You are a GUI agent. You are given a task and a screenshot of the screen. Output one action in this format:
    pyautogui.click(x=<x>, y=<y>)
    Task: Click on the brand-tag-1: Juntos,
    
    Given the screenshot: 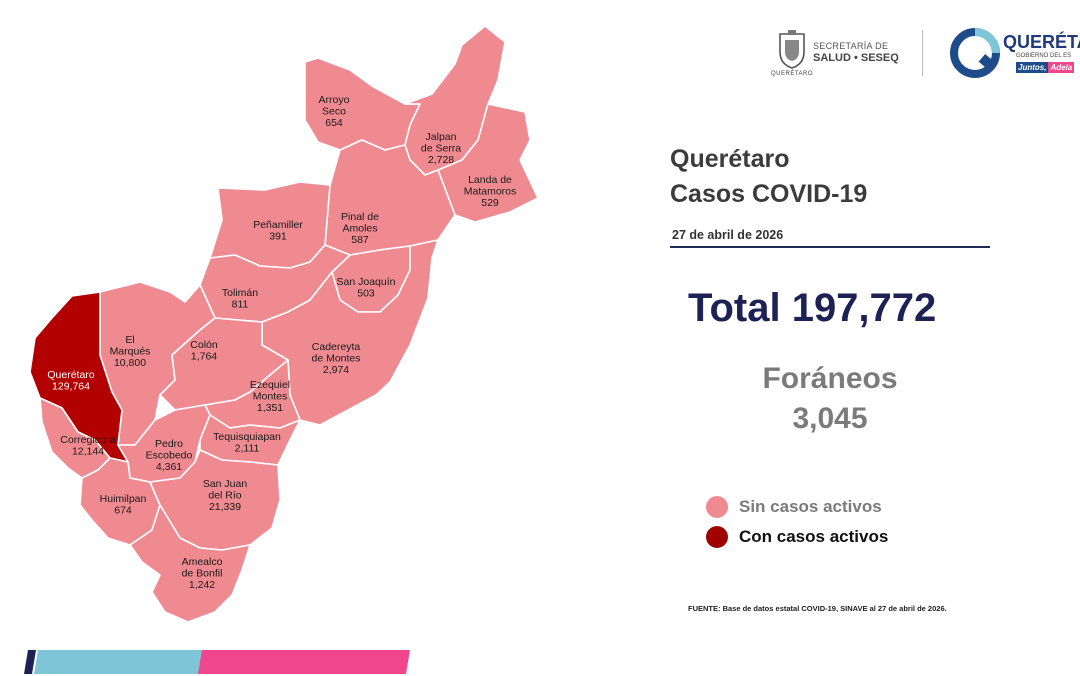 What is the action you would take?
    pyautogui.click(x=1032, y=67)
    